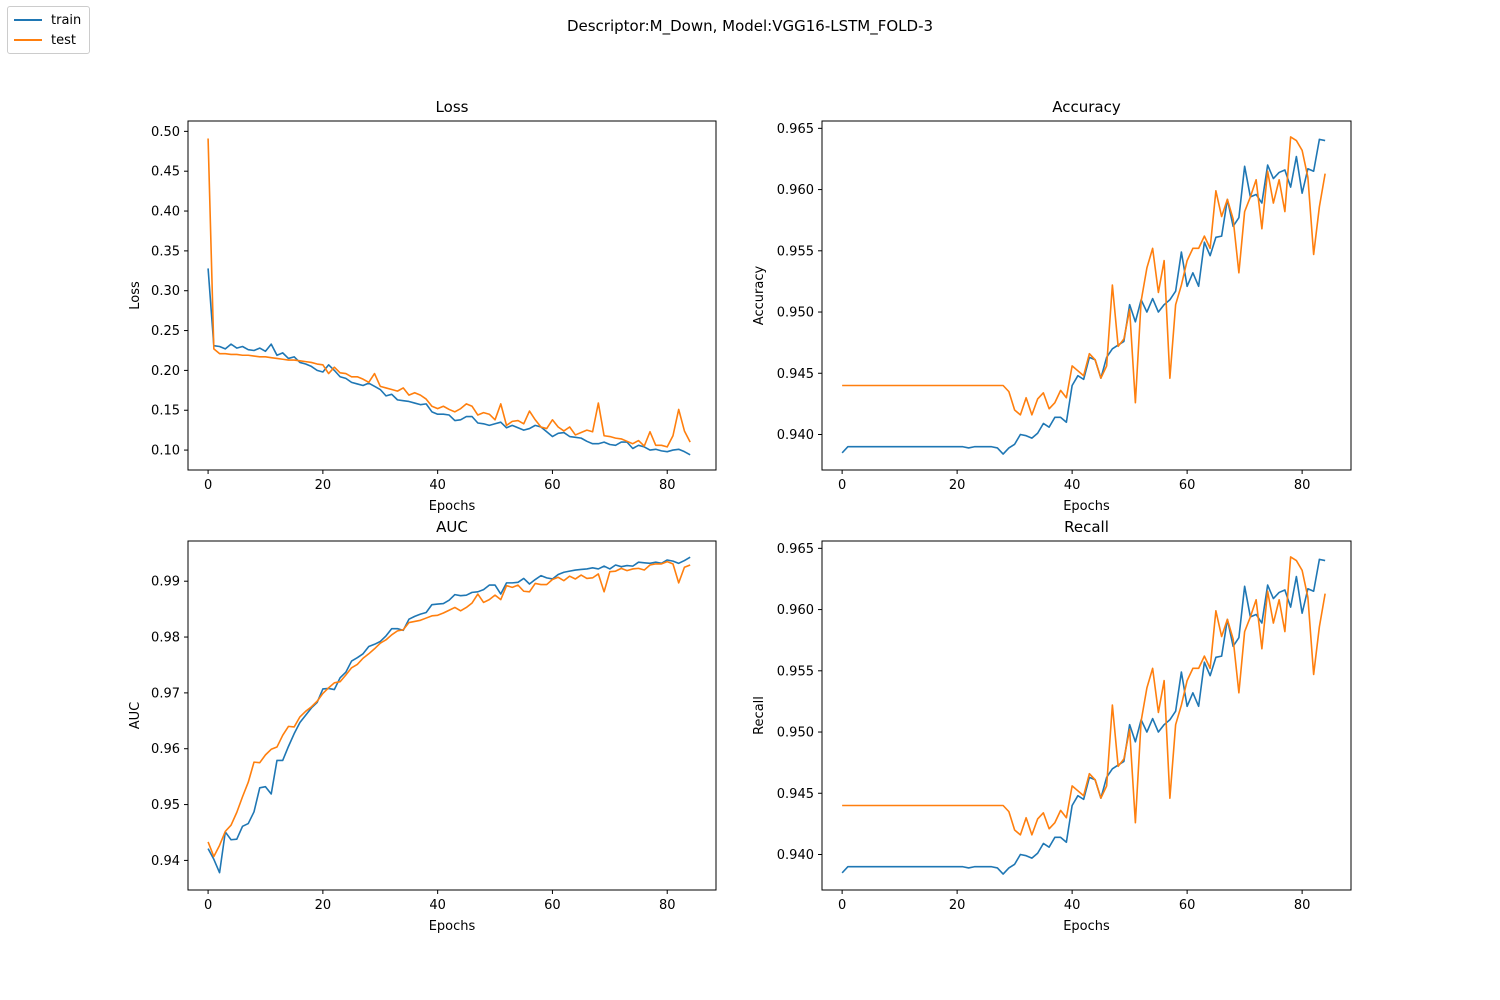 Image resolution: width=1500 pixels, height=1000 pixels. What do you see at coordinates (63, 40) in the screenshot?
I see `legend-label-test: test` at bounding box center [63, 40].